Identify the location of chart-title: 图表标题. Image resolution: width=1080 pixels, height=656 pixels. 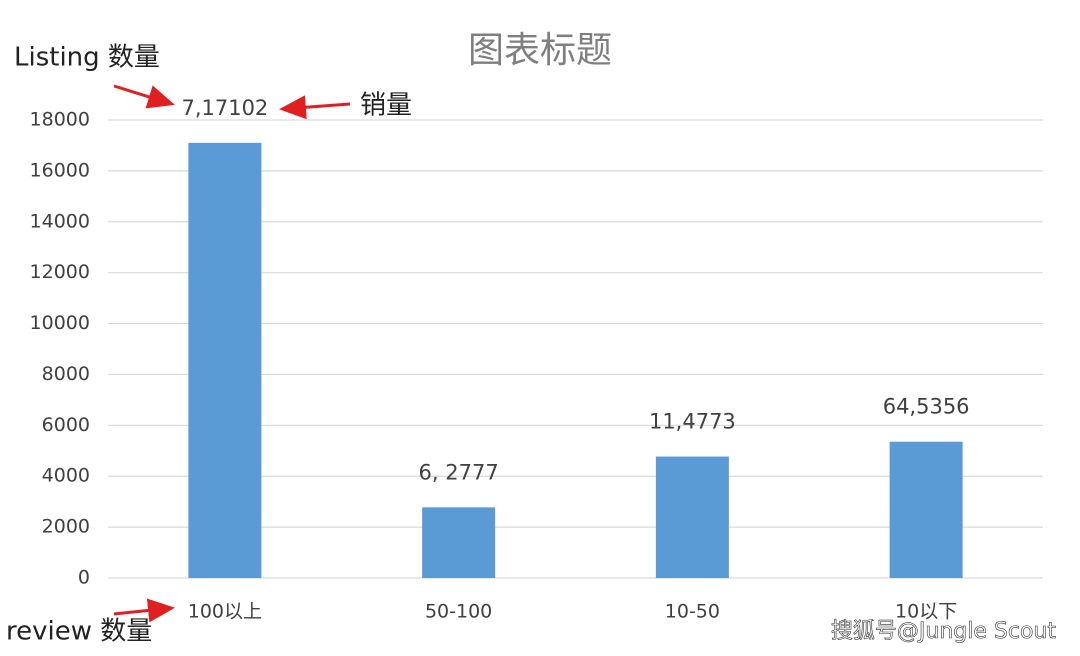
(540, 50).